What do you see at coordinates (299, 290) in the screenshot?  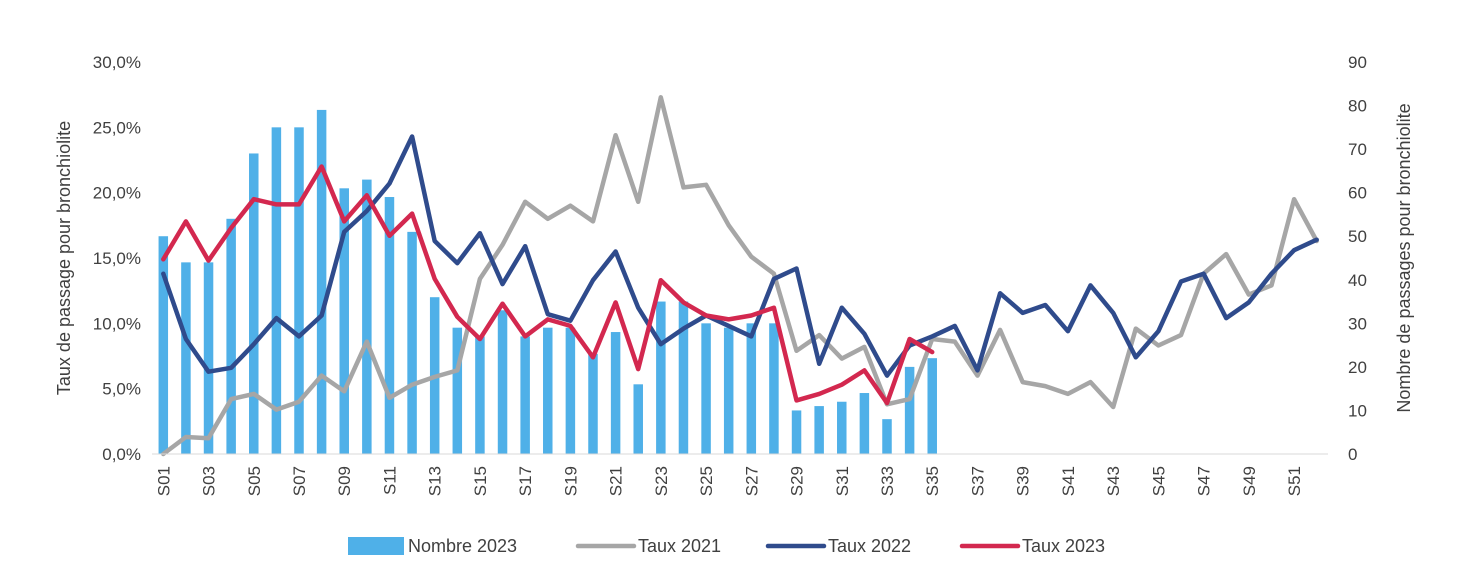 I see `bar-S07` at bounding box center [299, 290].